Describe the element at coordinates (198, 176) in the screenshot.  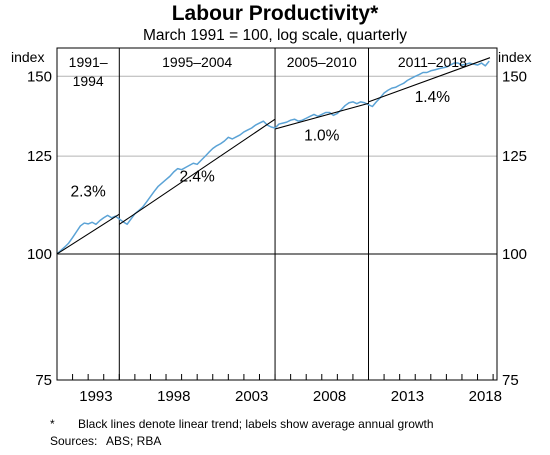
I see `growth-rate-label: 2.4%` at that location.